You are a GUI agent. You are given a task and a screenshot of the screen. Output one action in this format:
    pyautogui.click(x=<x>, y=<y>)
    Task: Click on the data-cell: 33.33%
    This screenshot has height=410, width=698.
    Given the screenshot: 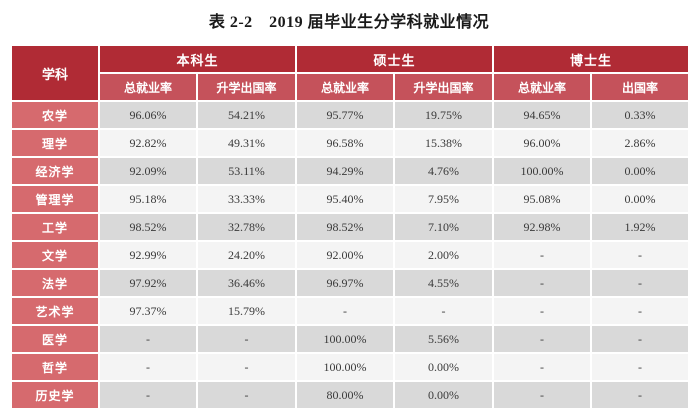 What is the action you would take?
    pyautogui.click(x=246, y=199)
    